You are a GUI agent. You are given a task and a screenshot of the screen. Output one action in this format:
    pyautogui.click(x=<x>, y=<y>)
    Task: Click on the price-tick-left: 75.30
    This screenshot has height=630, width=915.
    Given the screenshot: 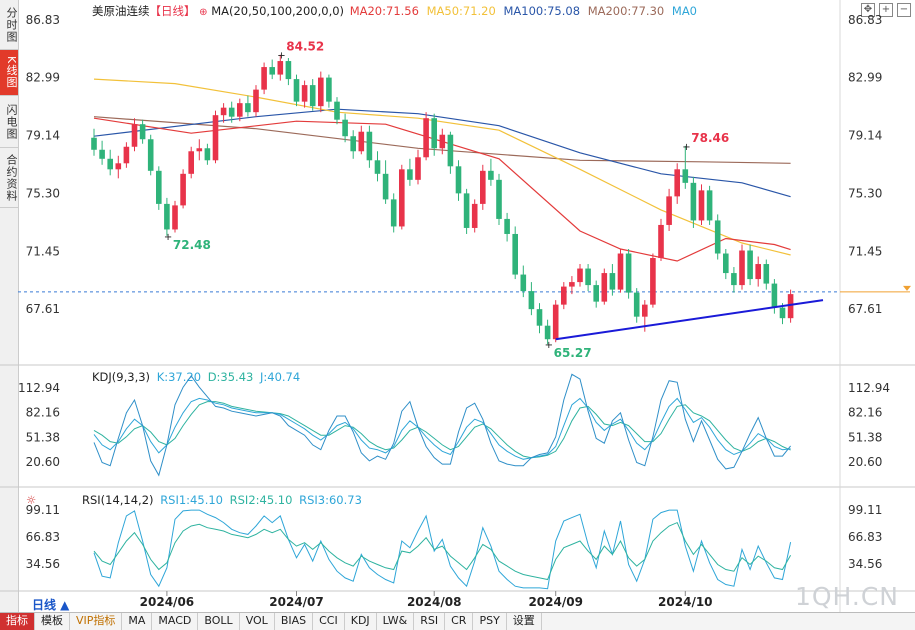 What is the action you would take?
    pyautogui.click(x=43, y=193)
    